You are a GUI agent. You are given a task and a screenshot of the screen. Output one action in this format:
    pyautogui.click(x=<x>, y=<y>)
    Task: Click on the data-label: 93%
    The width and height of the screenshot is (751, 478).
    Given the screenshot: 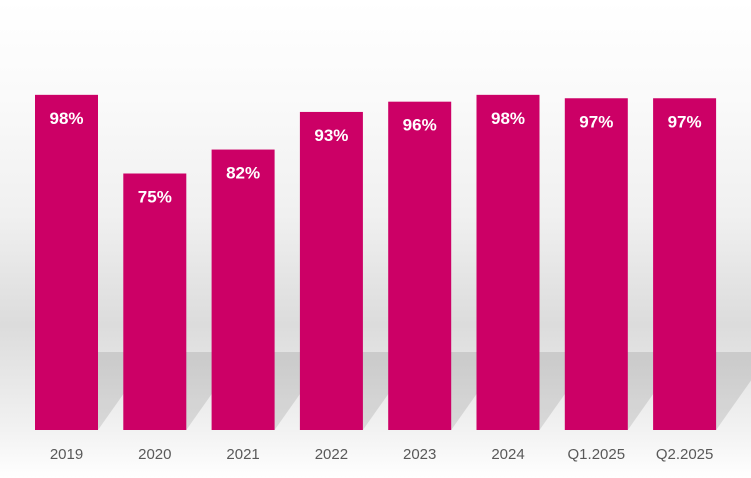 What is the action you would take?
    pyautogui.click(x=331, y=135)
    